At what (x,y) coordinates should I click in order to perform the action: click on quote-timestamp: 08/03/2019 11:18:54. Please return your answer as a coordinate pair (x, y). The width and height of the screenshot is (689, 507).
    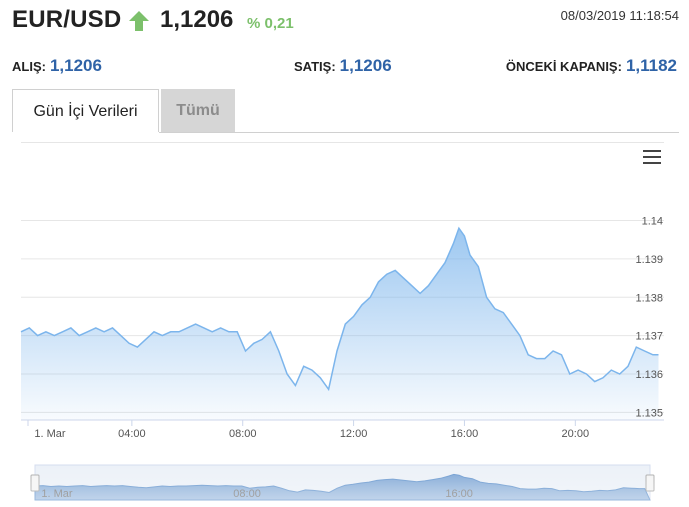
    Looking at the image, I should click on (619, 15).